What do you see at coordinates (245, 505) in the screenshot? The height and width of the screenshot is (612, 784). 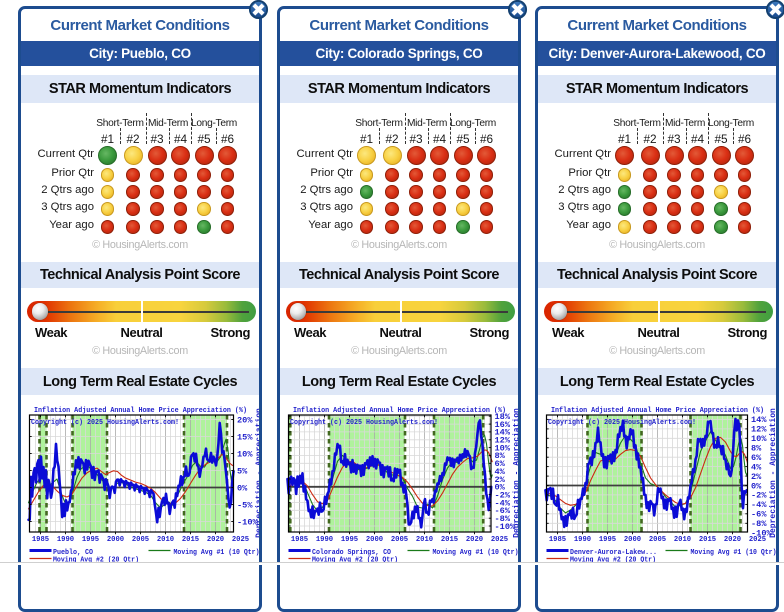 I see `svg-text: -5%` at bounding box center [245, 505].